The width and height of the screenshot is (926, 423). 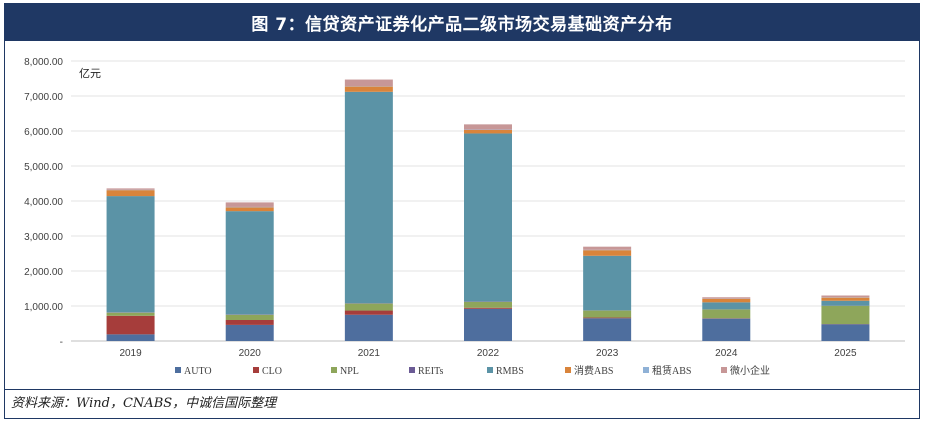 I want to click on legend-label: RMBS, so click(x=510, y=371).